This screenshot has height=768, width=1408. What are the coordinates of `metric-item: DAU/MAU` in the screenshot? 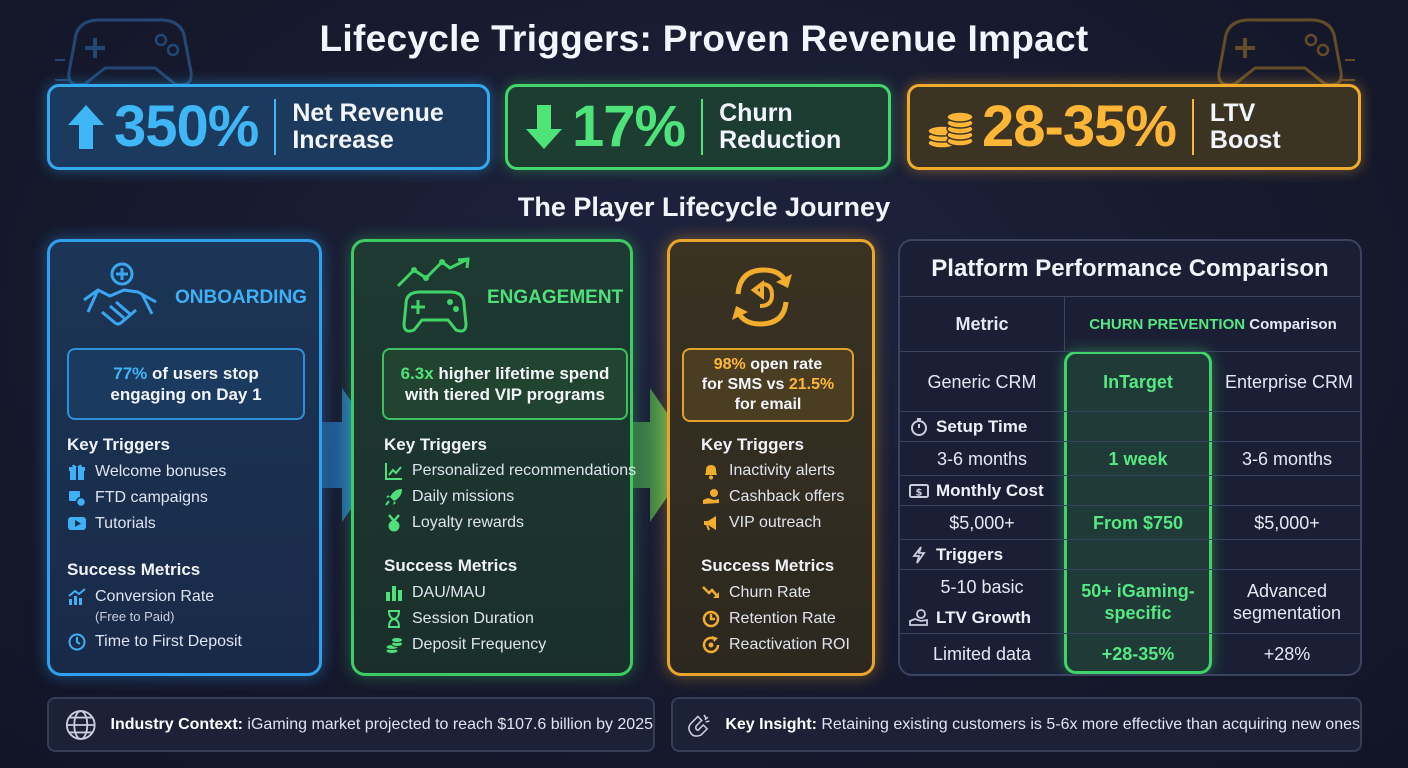 It's located at (435, 593).